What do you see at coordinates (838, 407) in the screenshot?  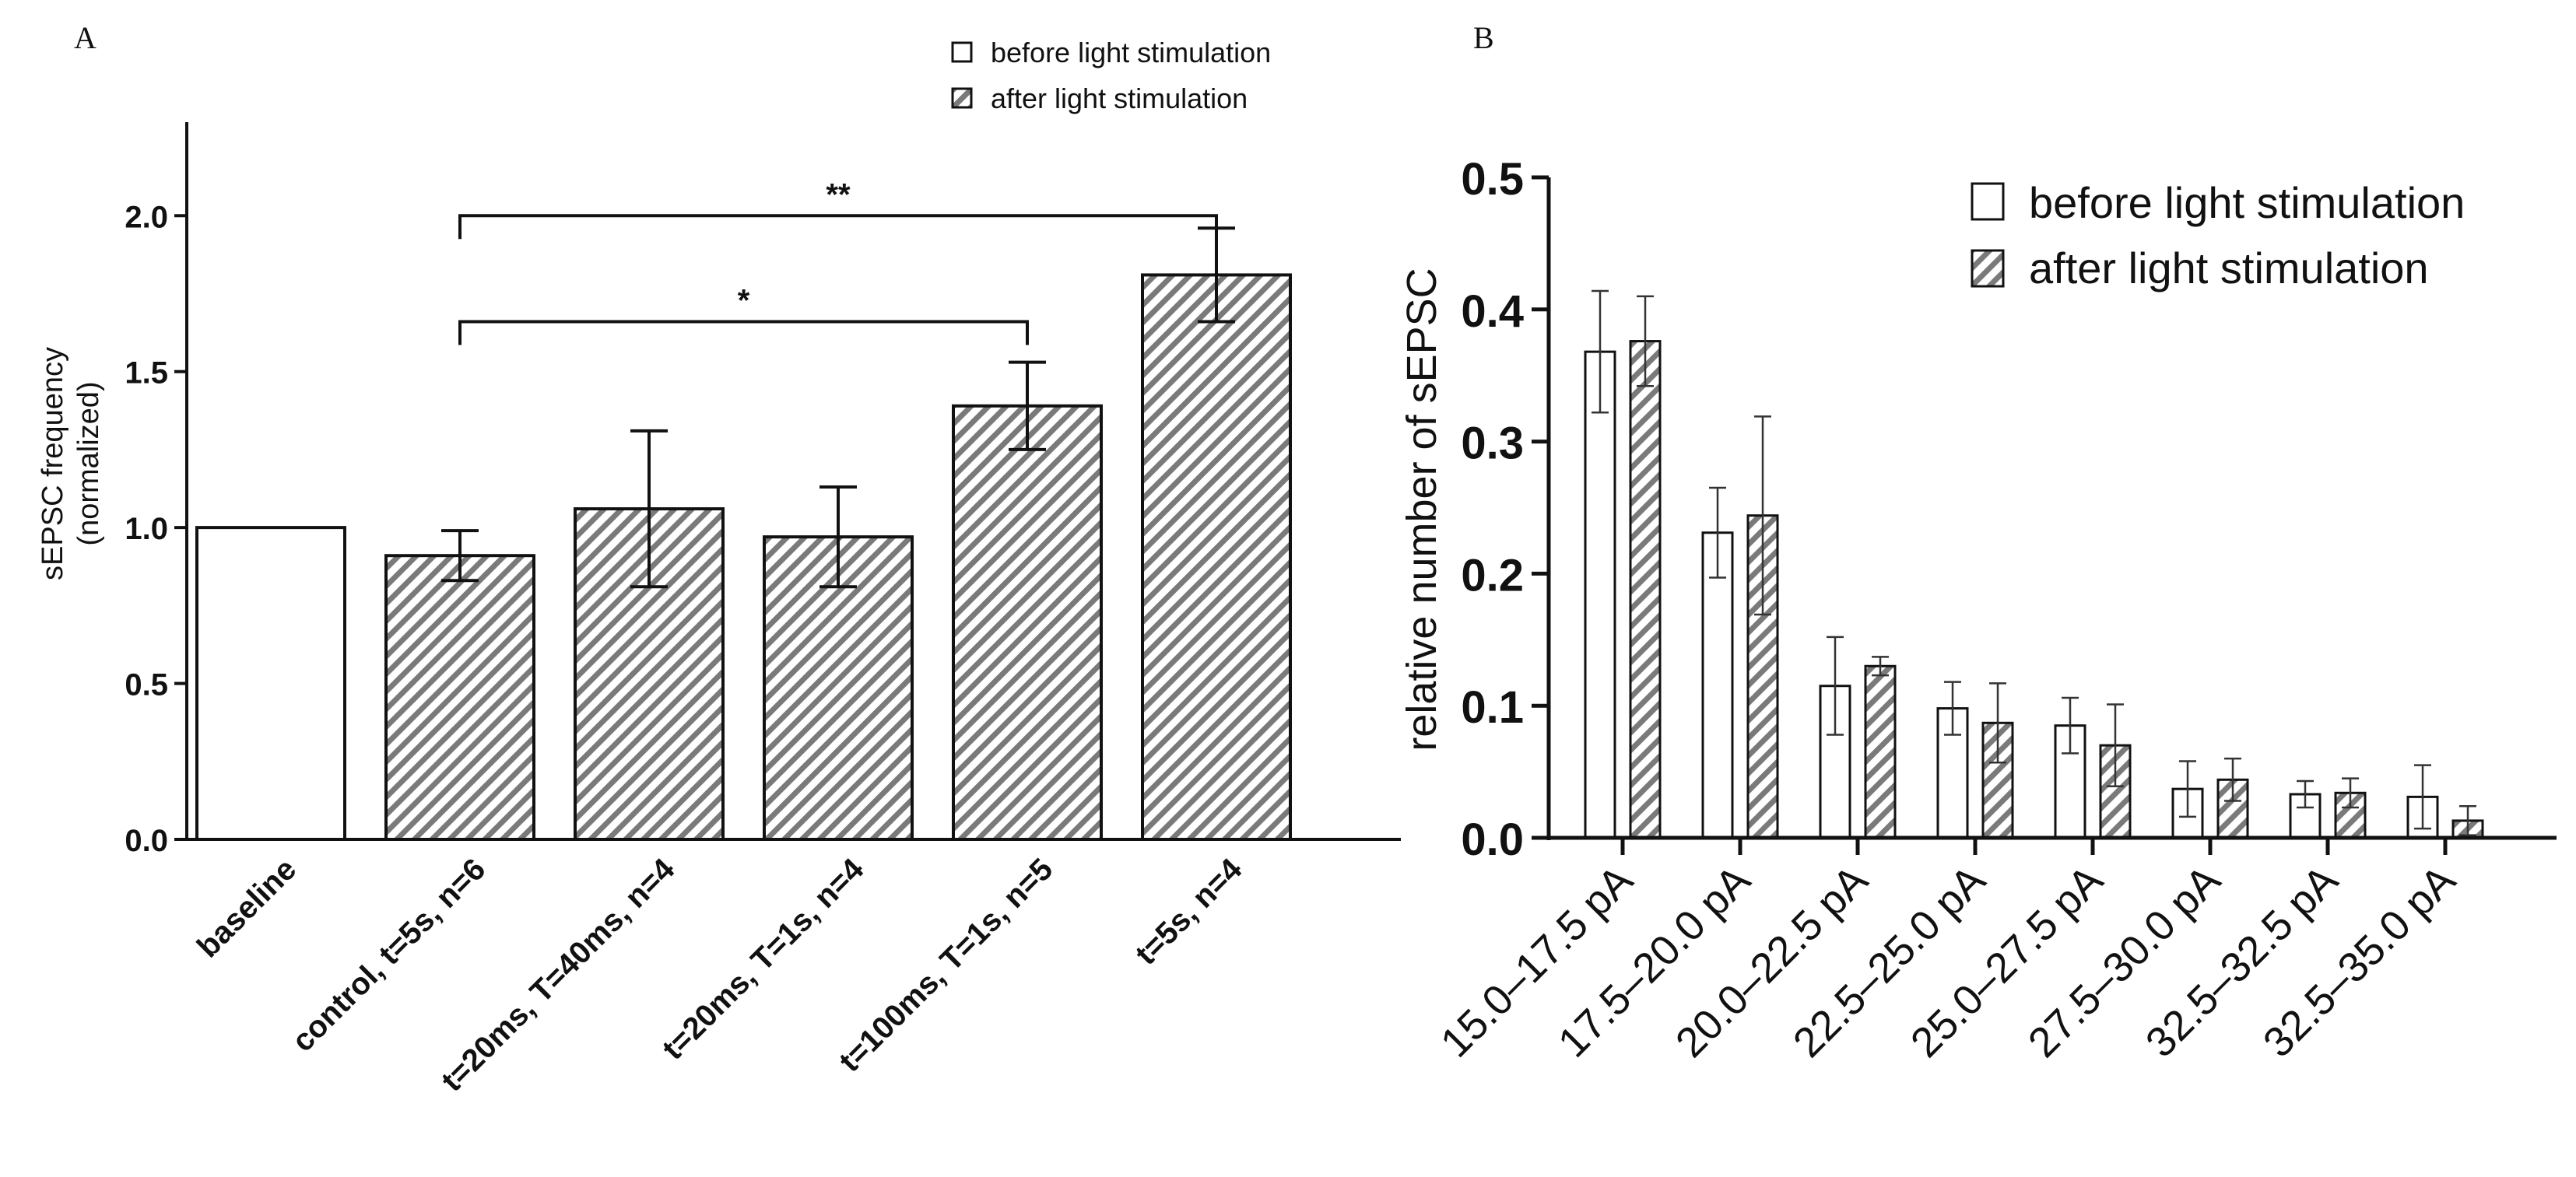 I see `panel-a-error-bars` at bounding box center [838, 407].